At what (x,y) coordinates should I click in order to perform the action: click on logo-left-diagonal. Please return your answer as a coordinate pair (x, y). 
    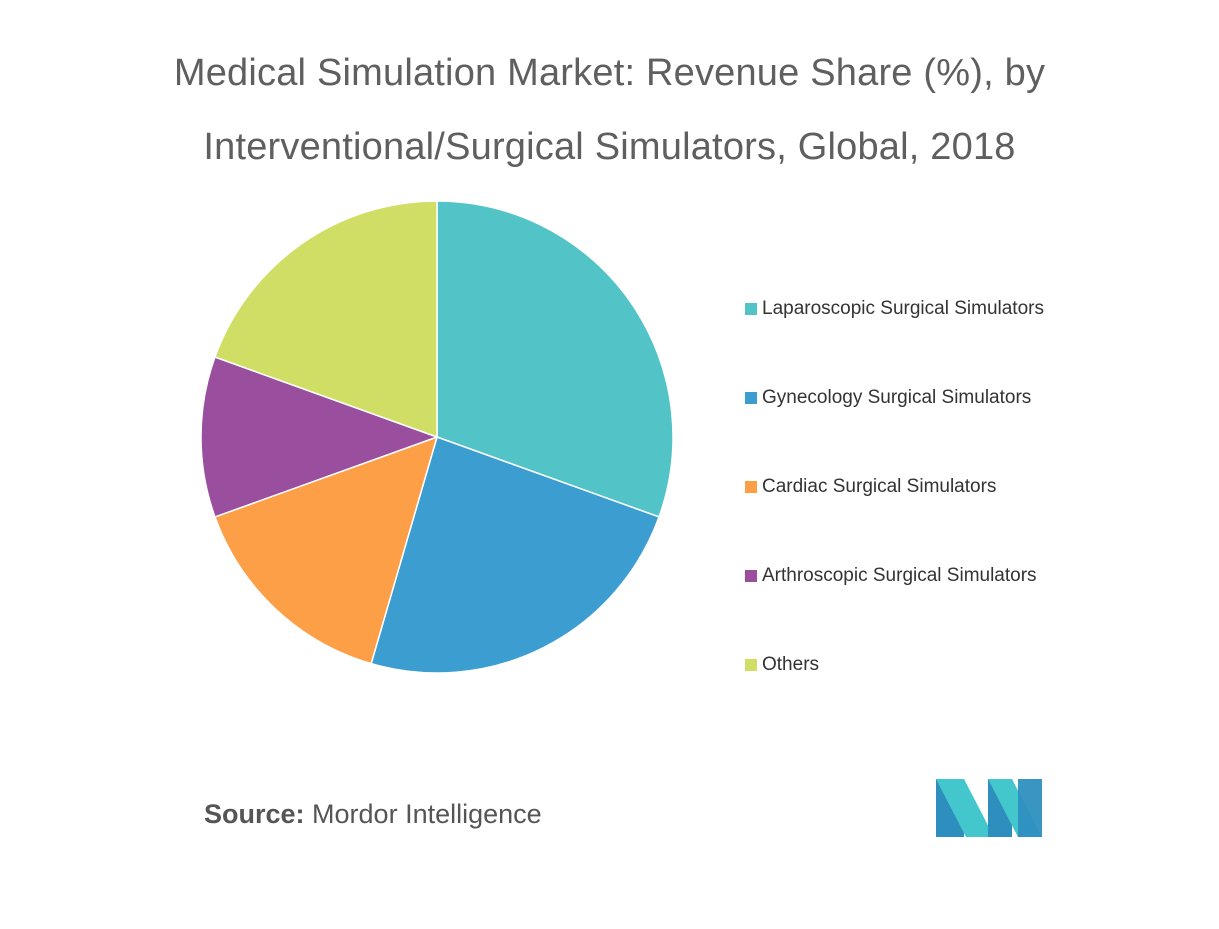
    Looking at the image, I should click on (965, 808).